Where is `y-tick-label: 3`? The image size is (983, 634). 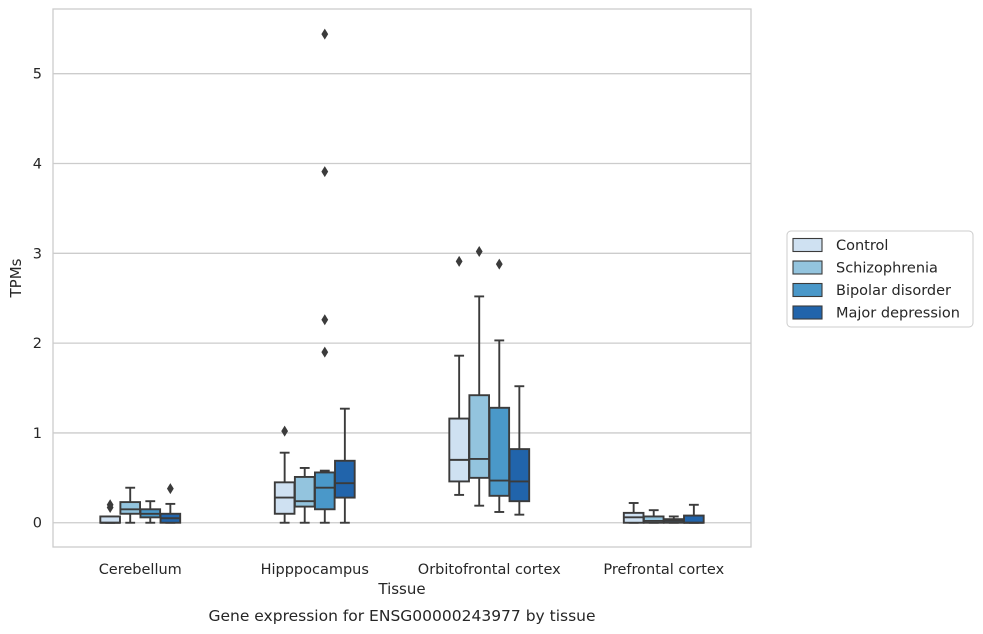
y-tick-label: 3 is located at coordinates (37, 254).